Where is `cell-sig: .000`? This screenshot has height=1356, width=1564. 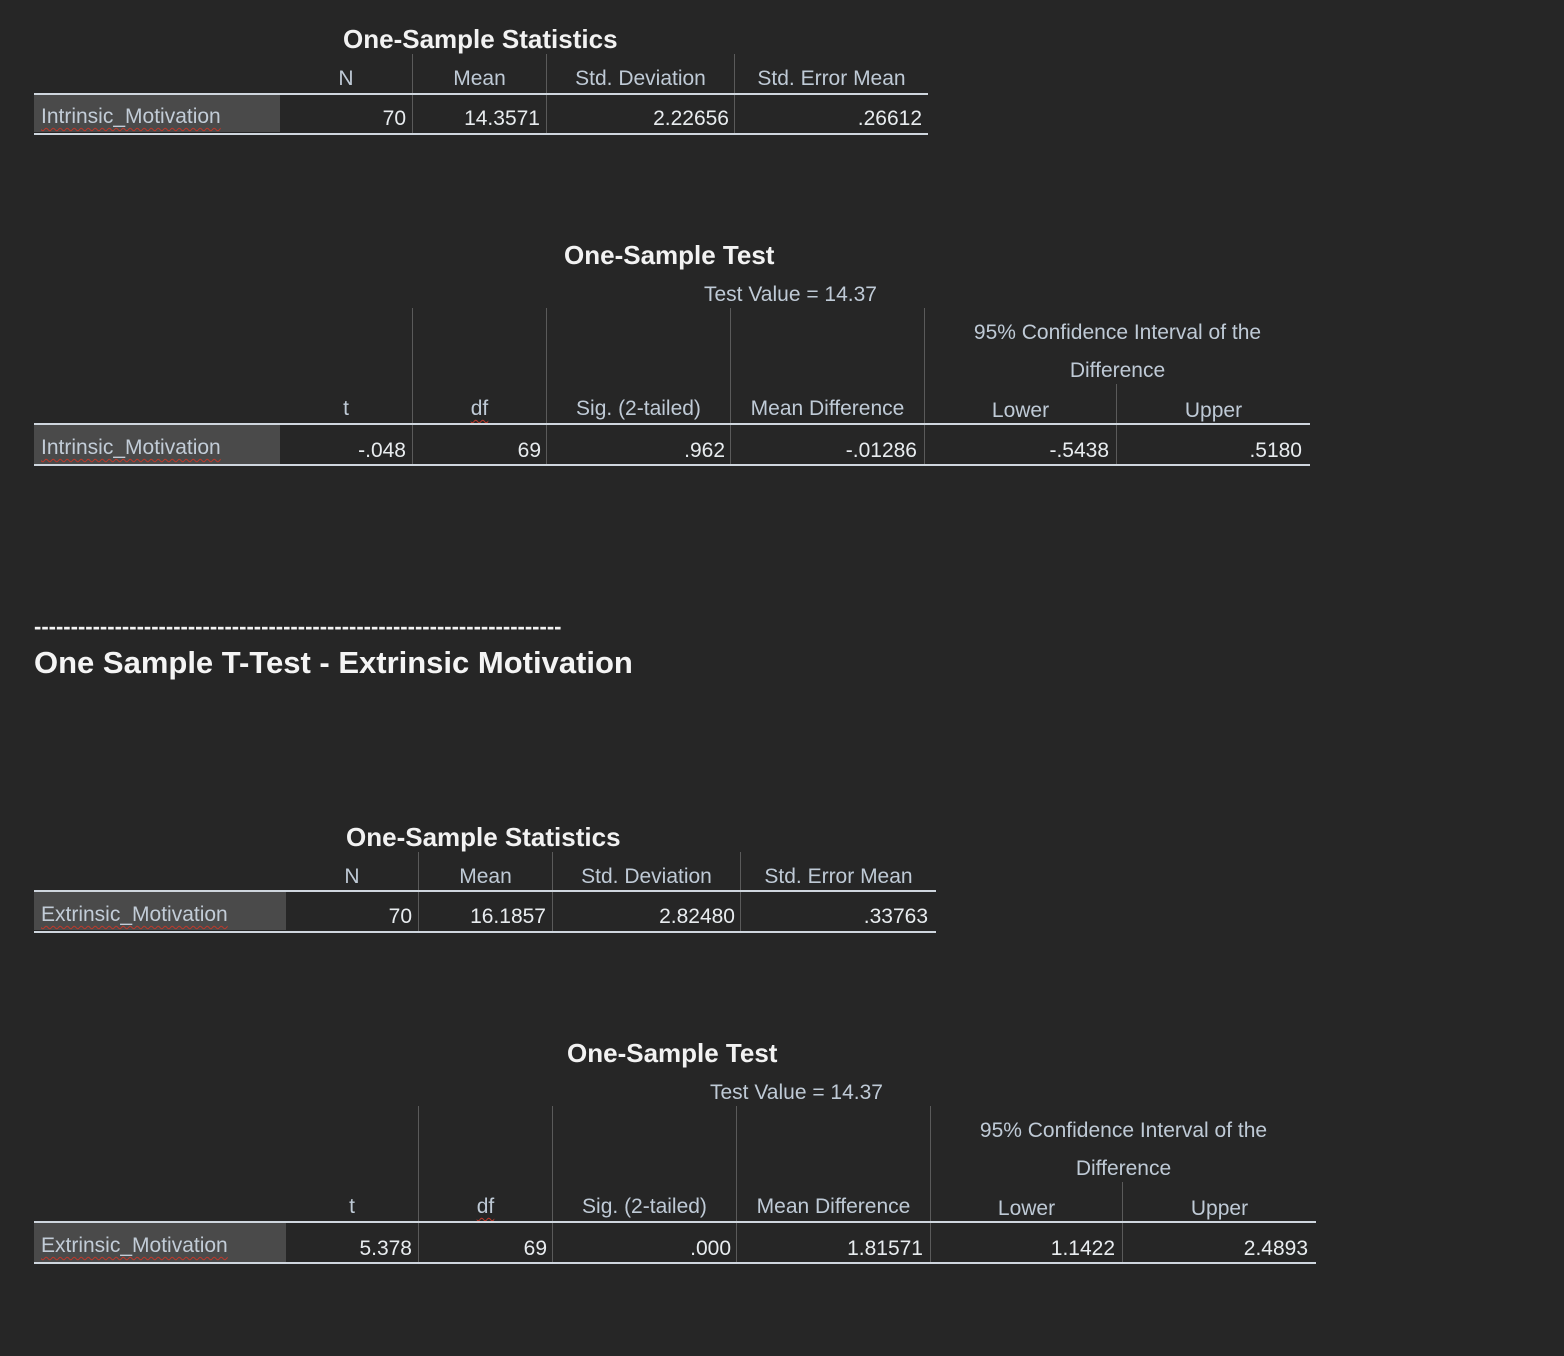 cell-sig: .000 is located at coordinates (710, 1248).